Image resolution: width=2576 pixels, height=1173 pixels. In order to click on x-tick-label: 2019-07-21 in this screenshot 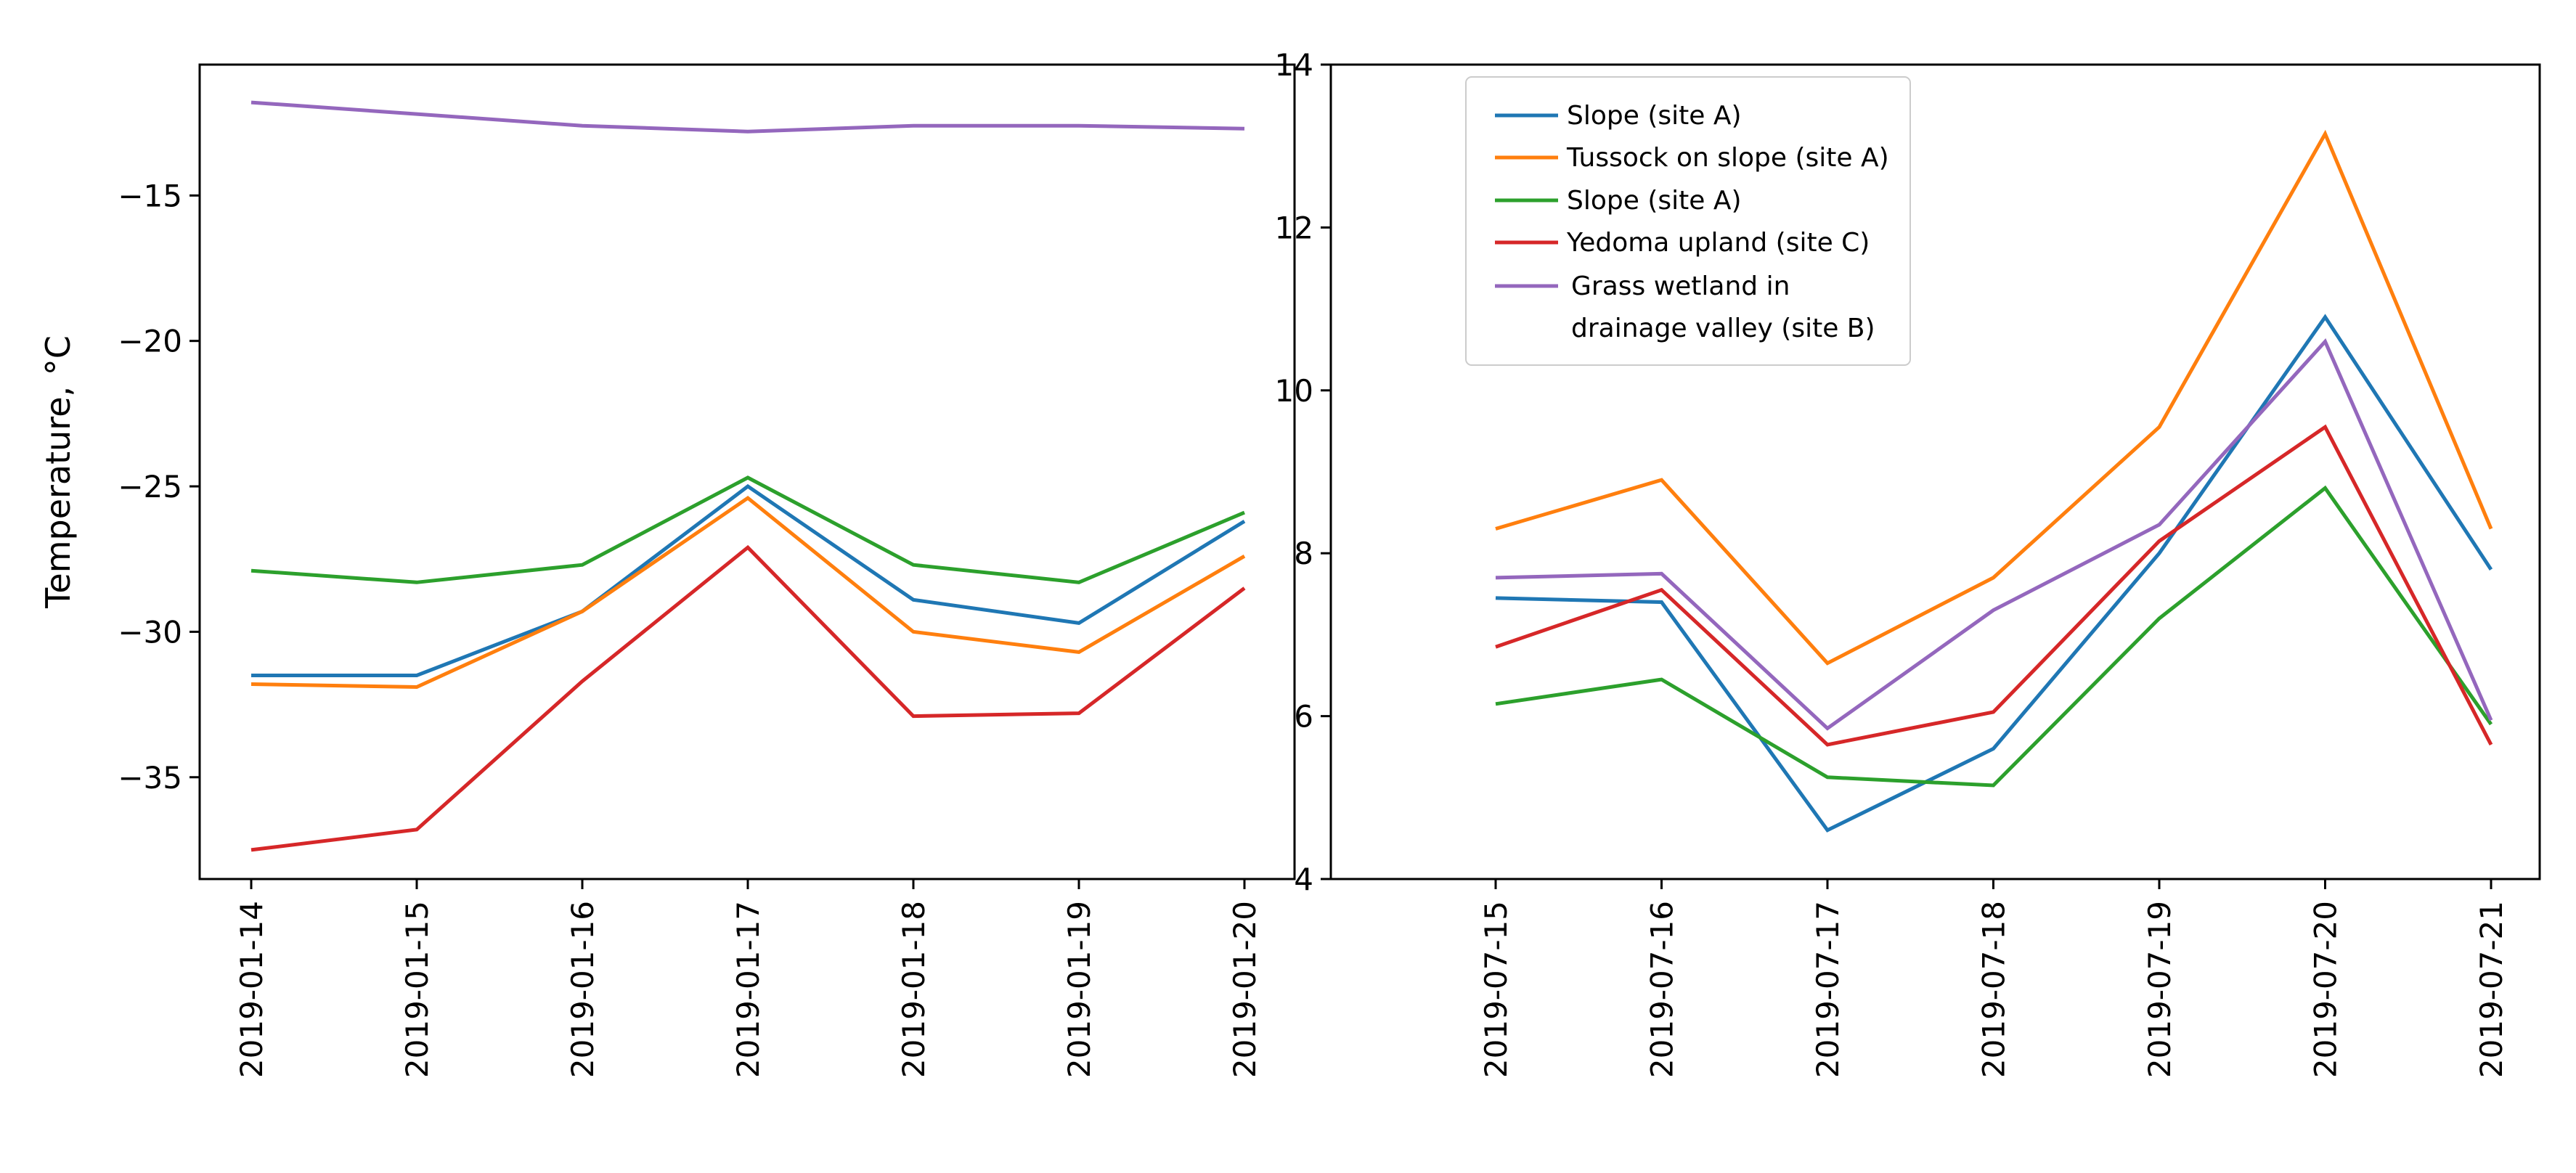, I will do `click(2491, 990)`.